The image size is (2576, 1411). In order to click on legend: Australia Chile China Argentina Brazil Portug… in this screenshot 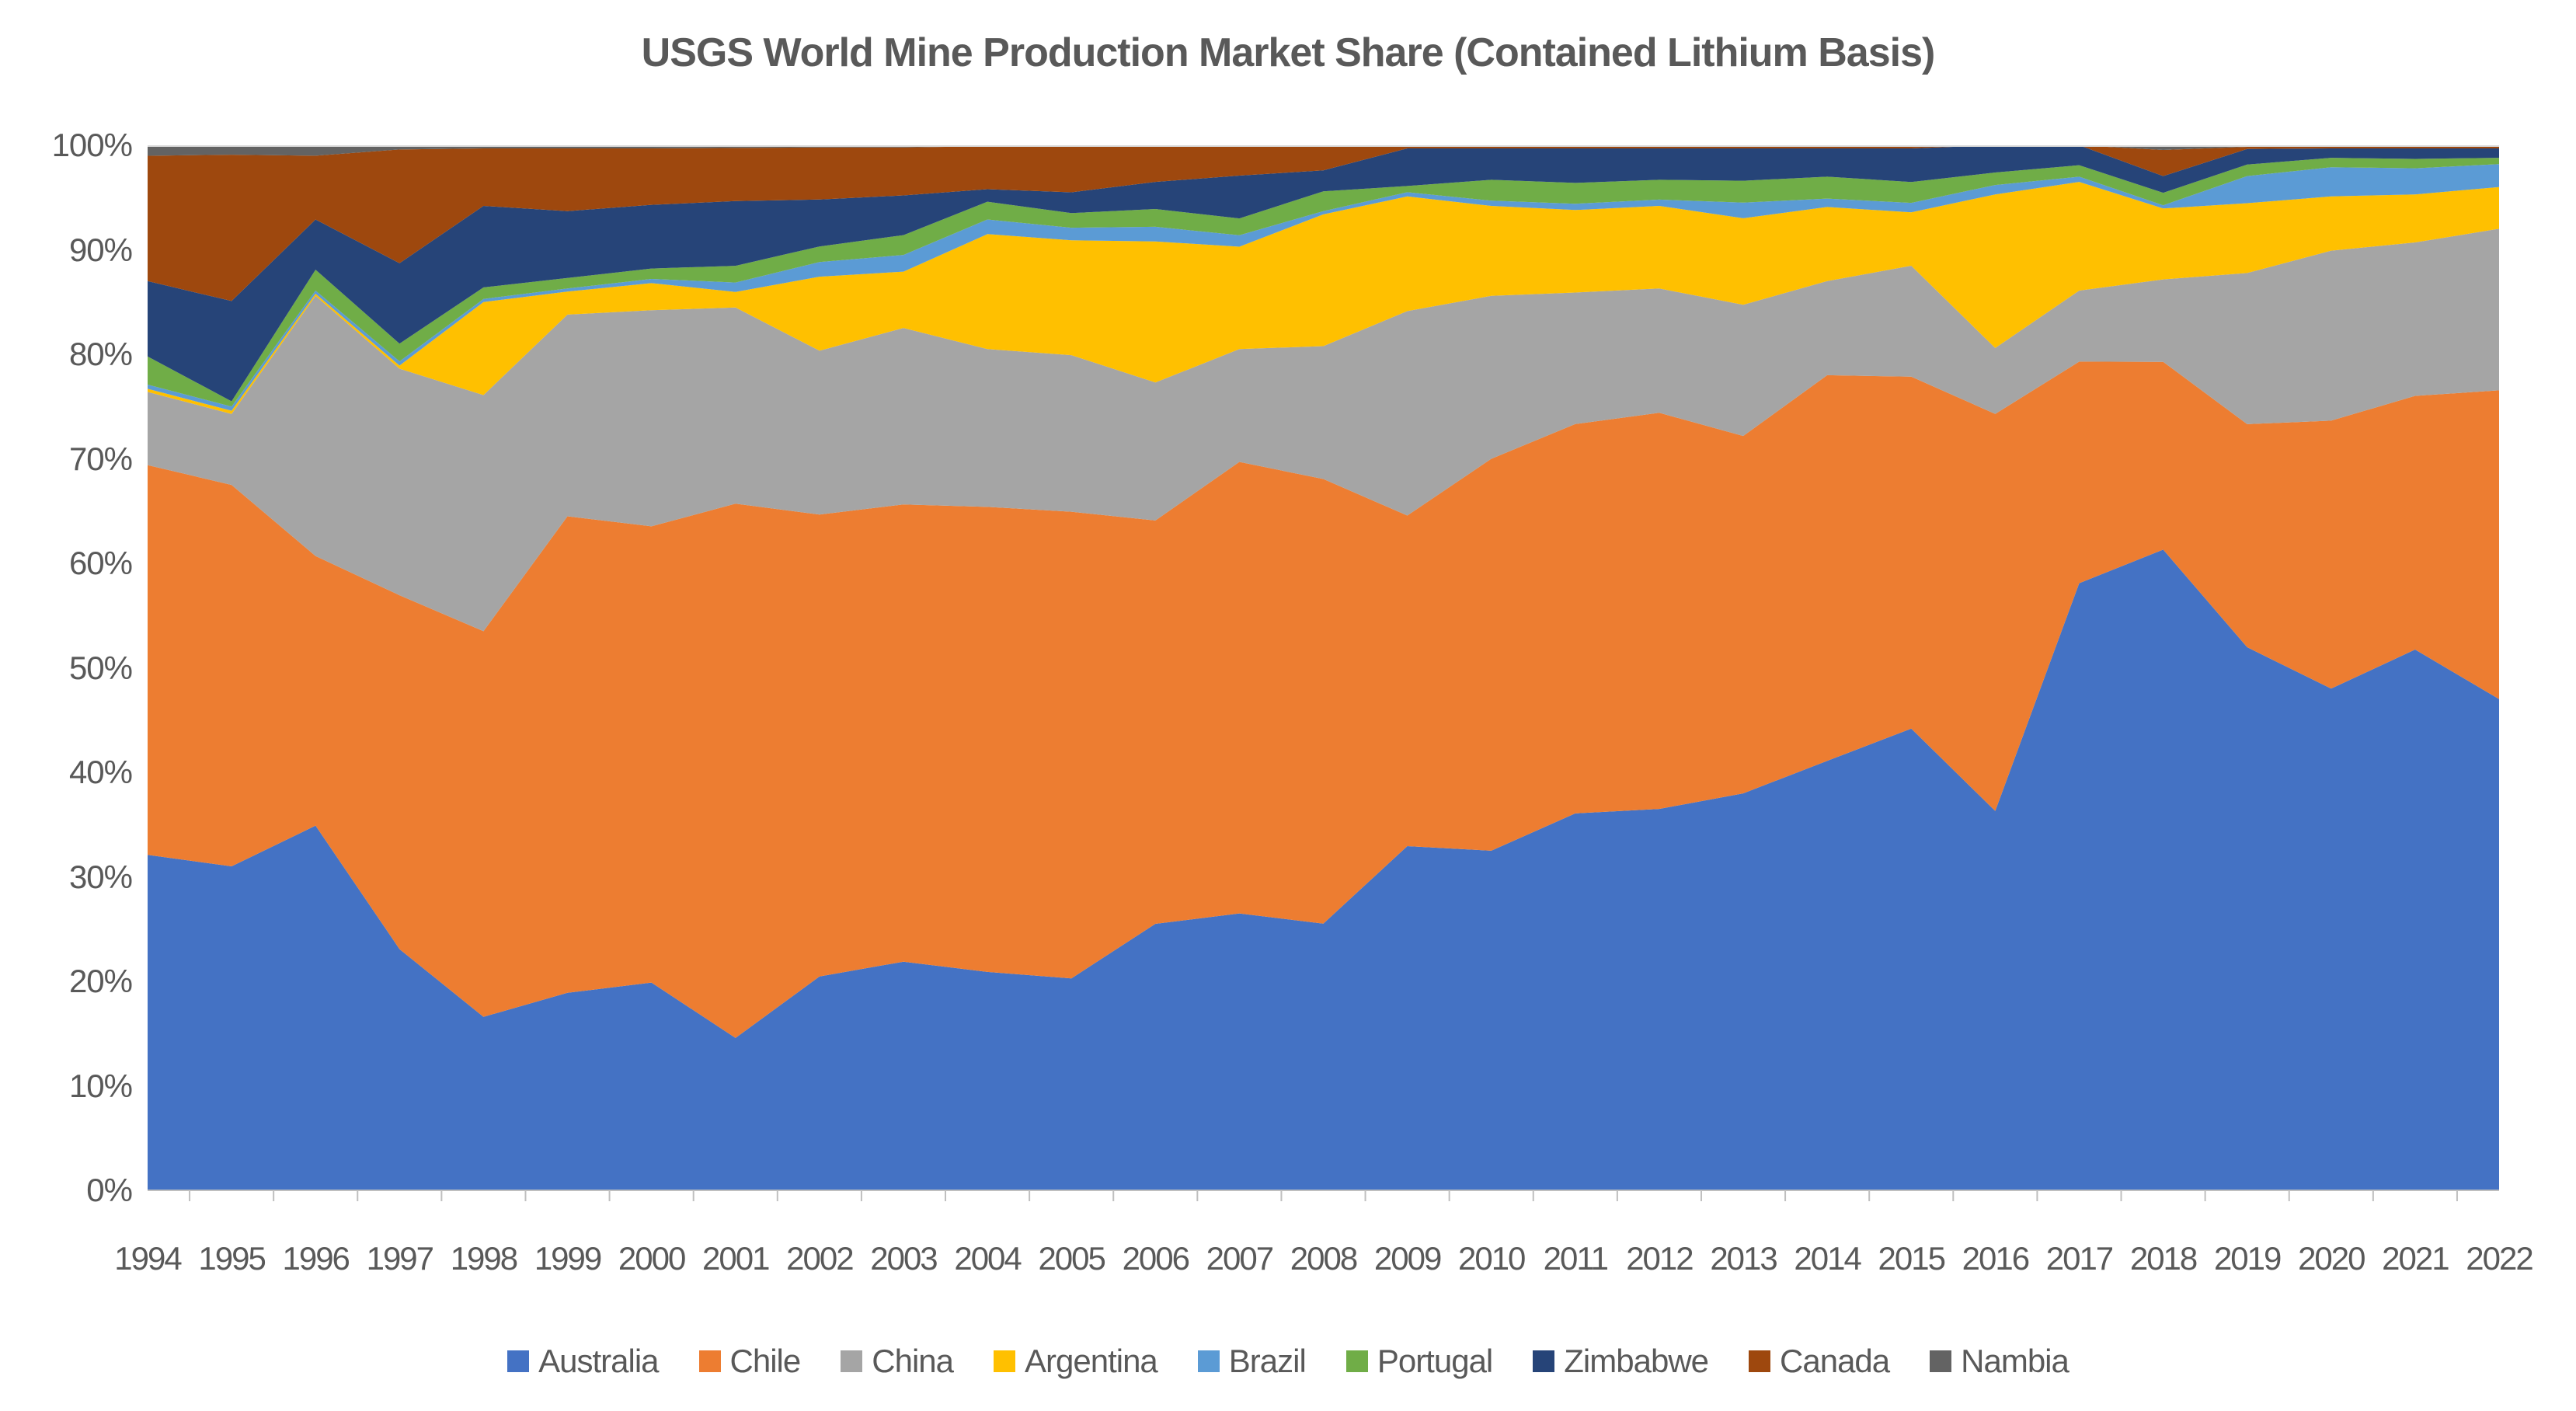, I will do `click(1288, 1361)`.